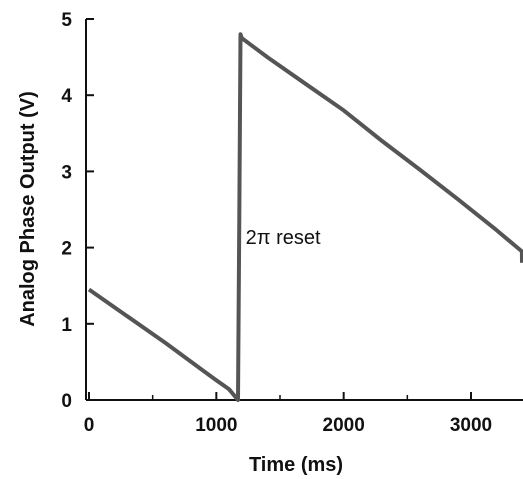  I want to click on y-tick-label: 2, so click(66, 249).